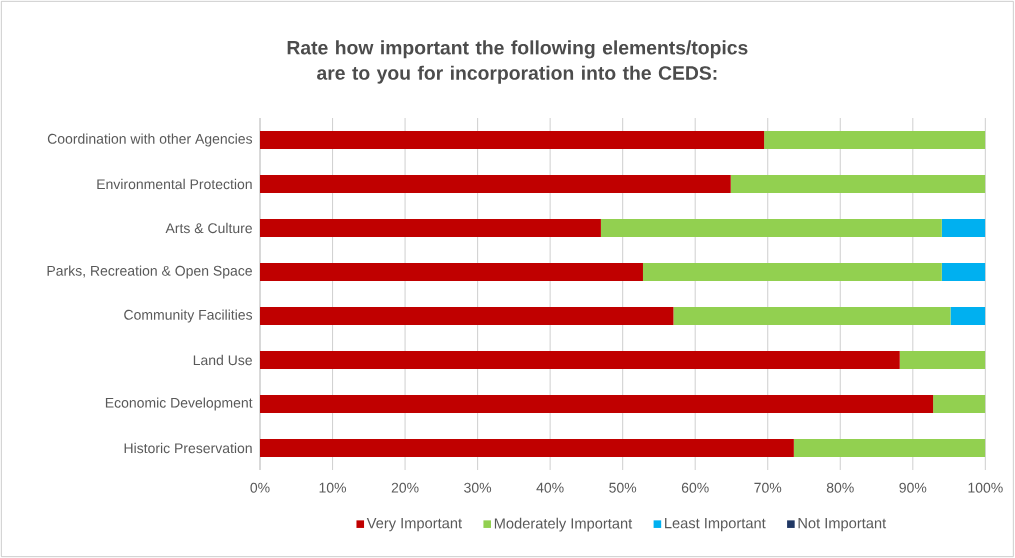  What do you see at coordinates (768, 487) in the screenshot?
I see `x-tick-label: 70%` at bounding box center [768, 487].